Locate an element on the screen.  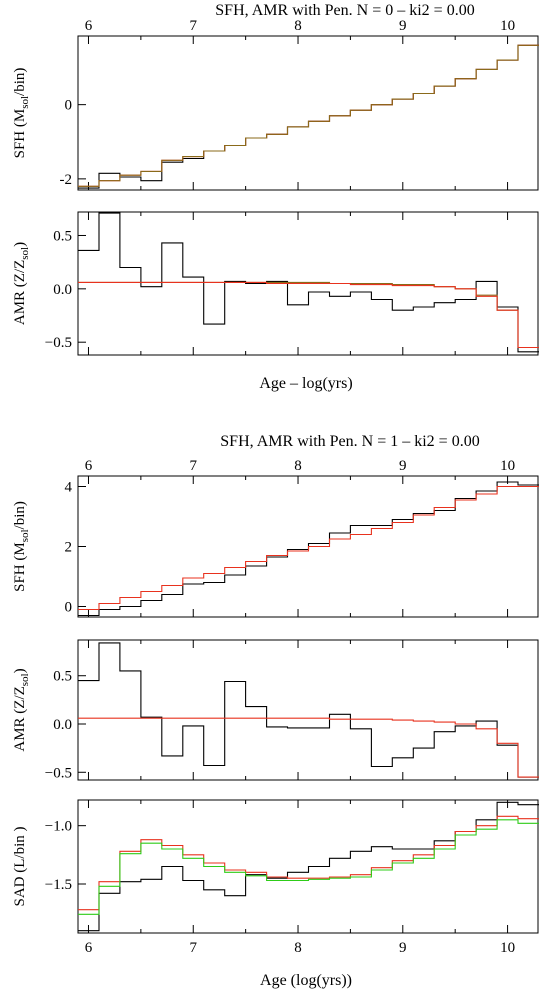
bottom-figure-title: SFH, AMR with Pen. N = 1 – ki2 = 0.00 is located at coordinates (349, 441).